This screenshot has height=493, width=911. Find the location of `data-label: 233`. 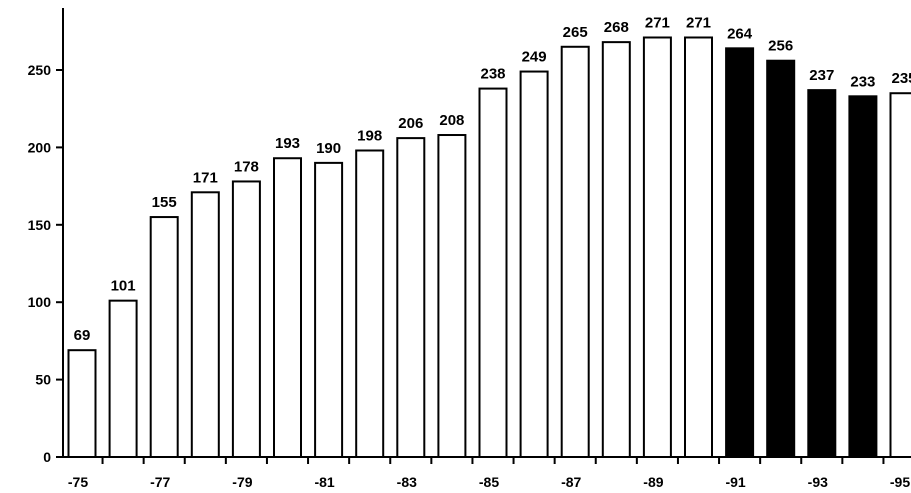

data-label: 233 is located at coordinates (862, 81).